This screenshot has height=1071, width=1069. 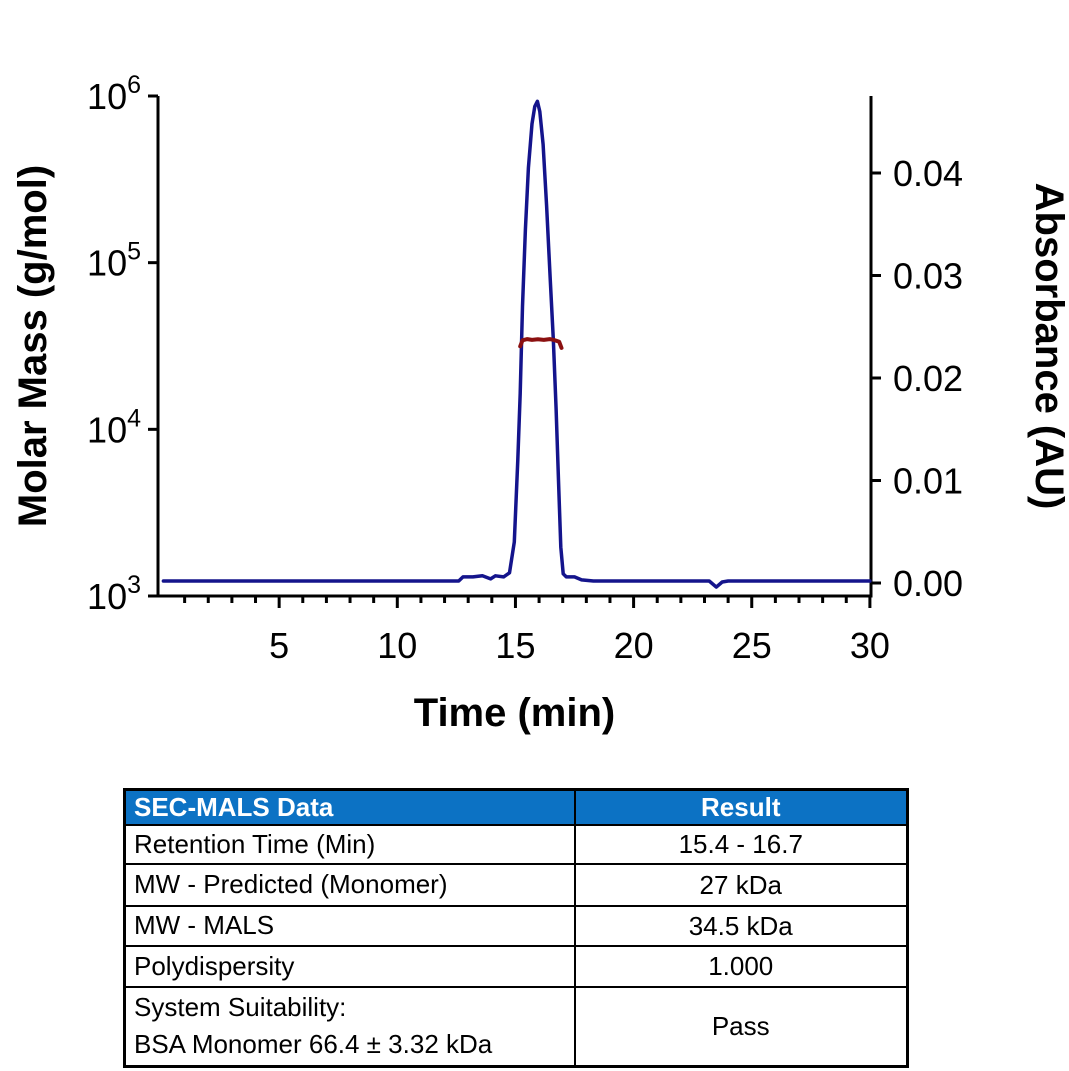 What do you see at coordinates (114, 94) in the screenshot?
I see `left-axis-tick-label: 10⁶` at bounding box center [114, 94].